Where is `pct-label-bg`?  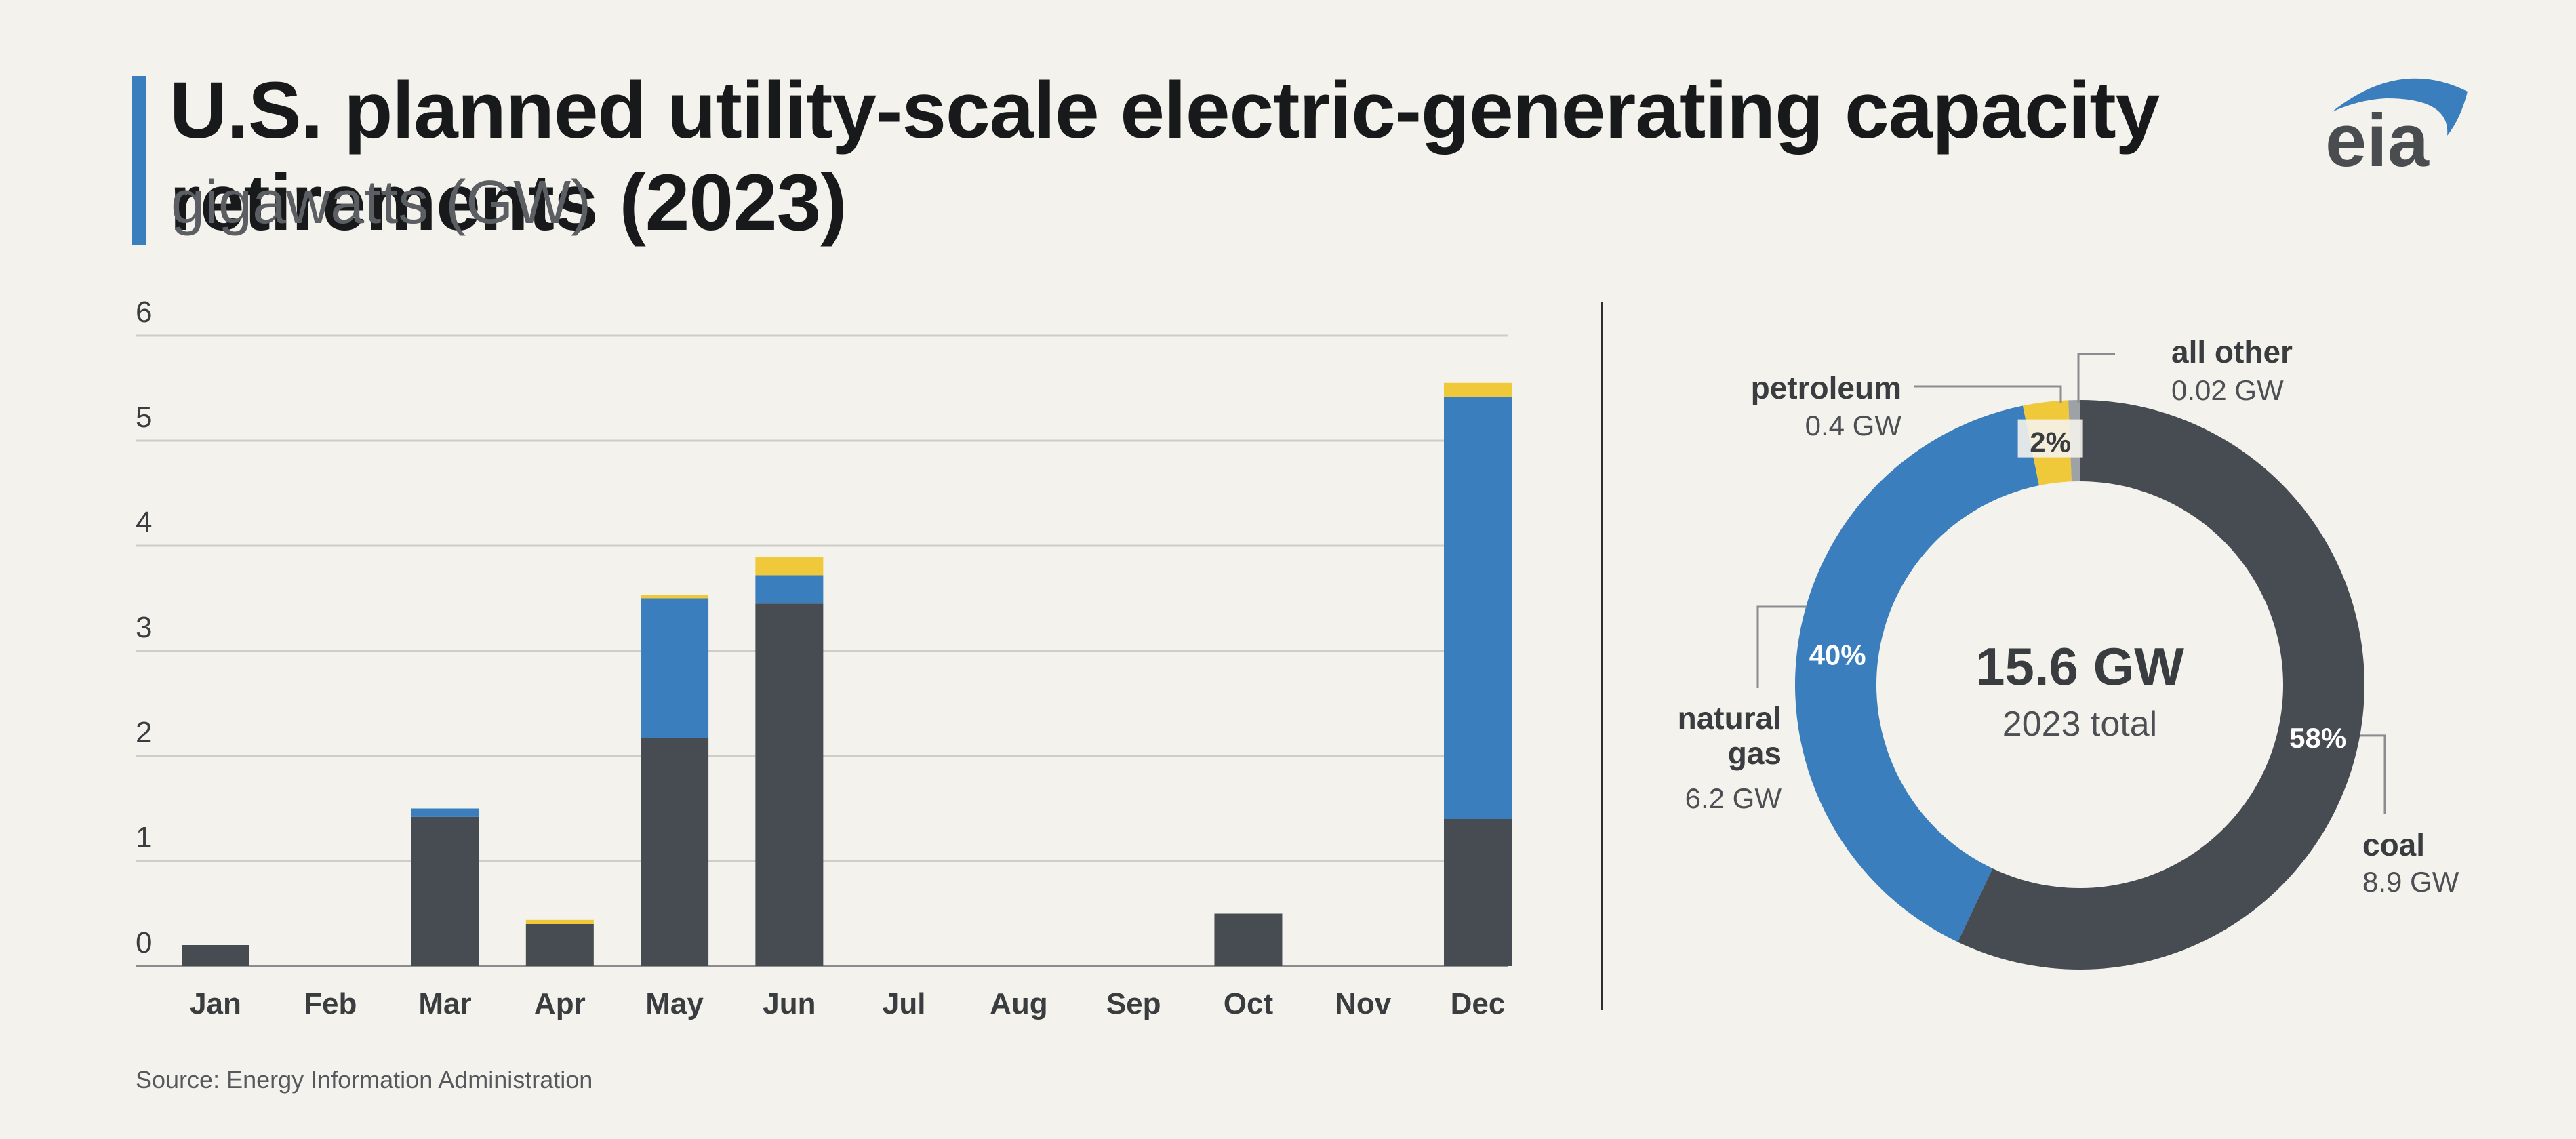
pct-label-bg is located at coordinates (2050, 438).